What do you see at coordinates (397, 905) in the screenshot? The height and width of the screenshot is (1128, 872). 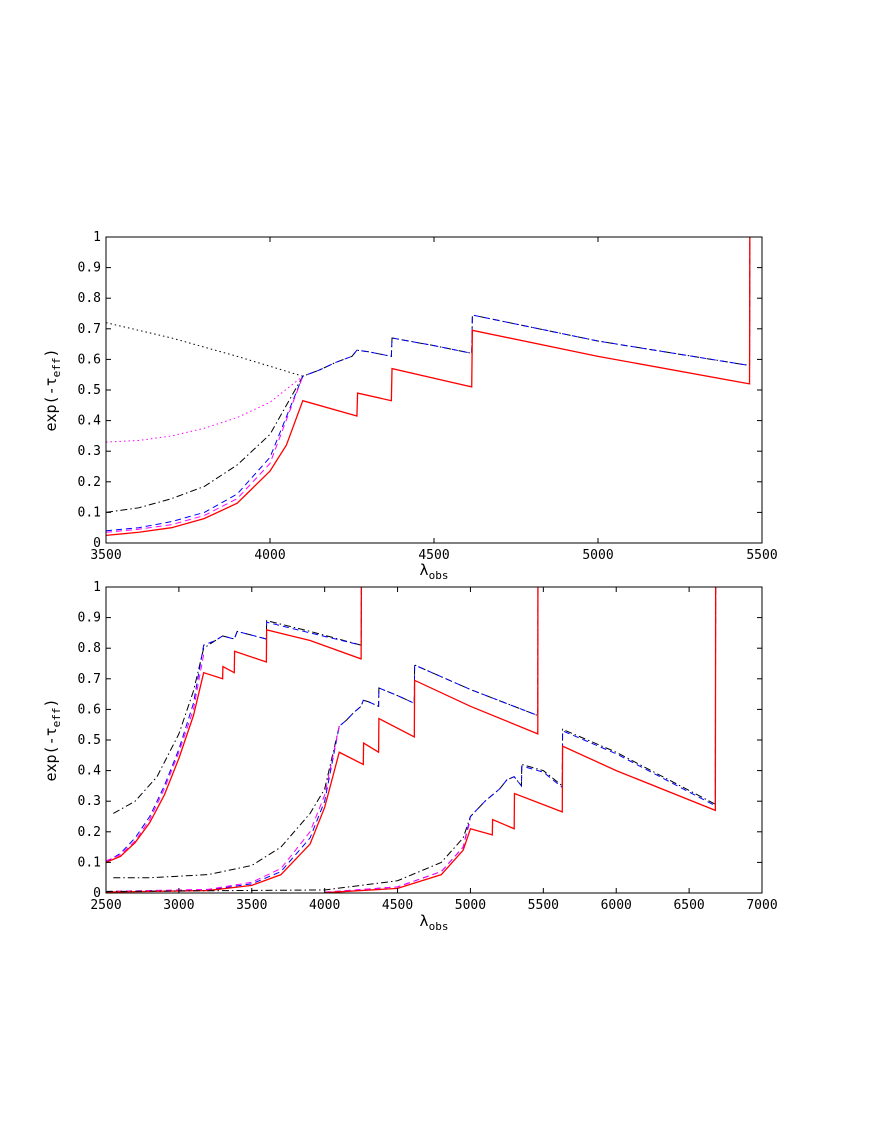 I see `bottom-x-tick-label-4: 4500` at bounding box center [397, 905].